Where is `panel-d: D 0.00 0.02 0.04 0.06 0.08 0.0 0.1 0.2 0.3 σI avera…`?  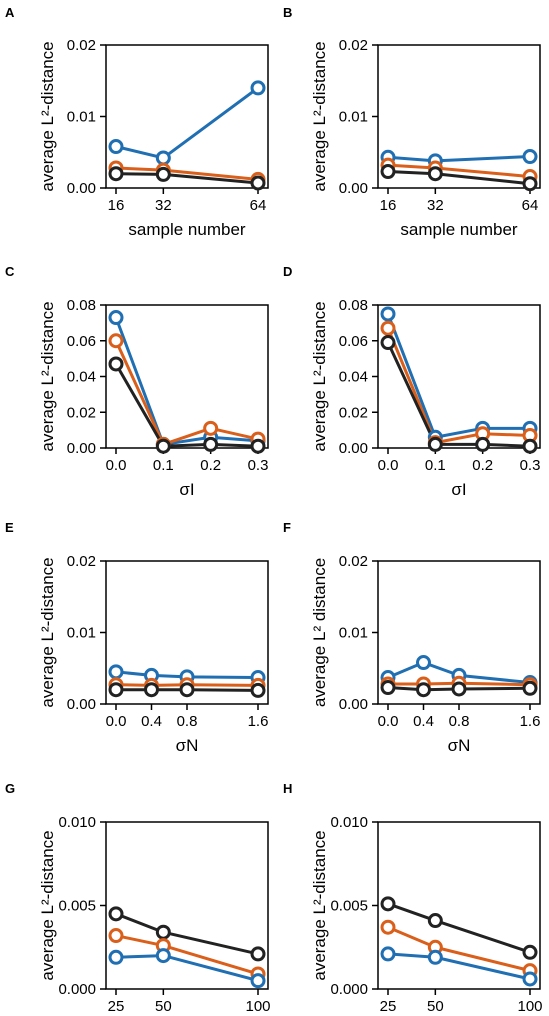 panel-d: D 0.00 0.02 0.04 0.06 0.08 0.0 0.1 0.2 0.3 σI avera… is located at coordinates (412, 381).